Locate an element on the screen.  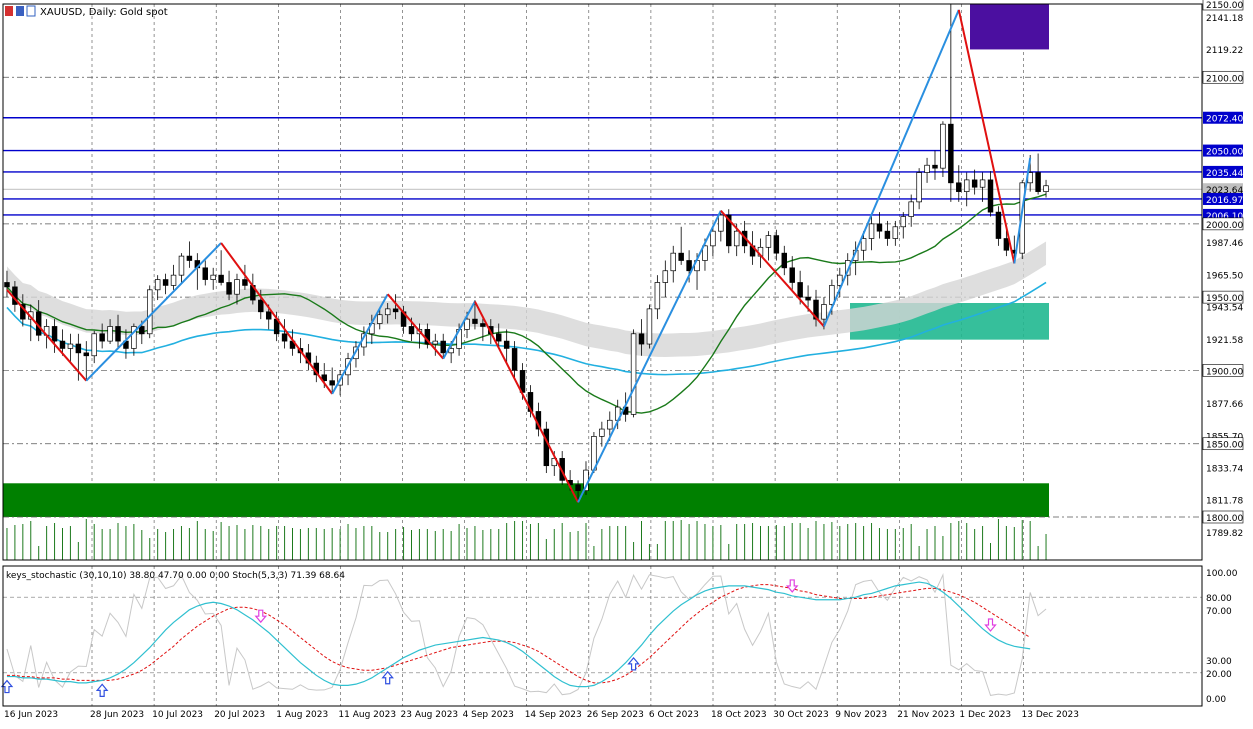
line-chart-icon is located at coordinates (31, 11).